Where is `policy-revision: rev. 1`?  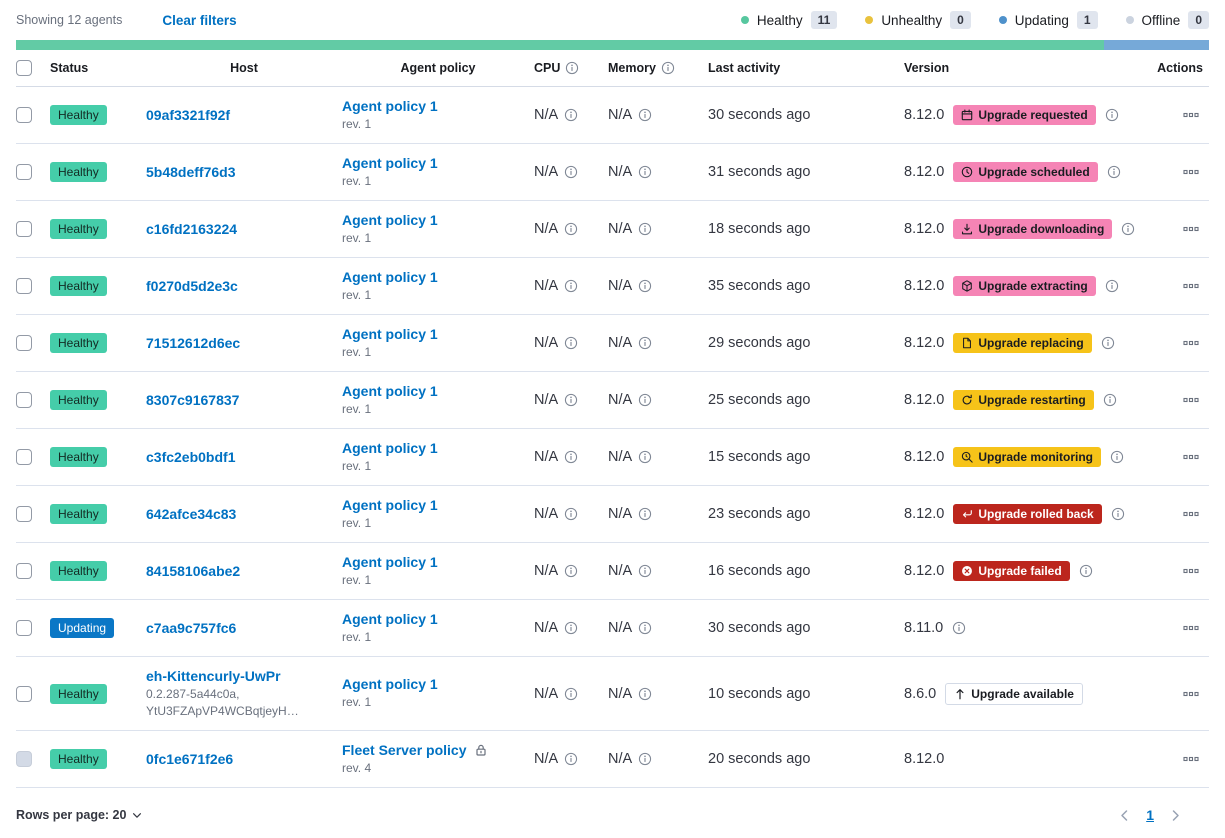 policy-revision: rev. 1 is located at coordinates (357, 579).